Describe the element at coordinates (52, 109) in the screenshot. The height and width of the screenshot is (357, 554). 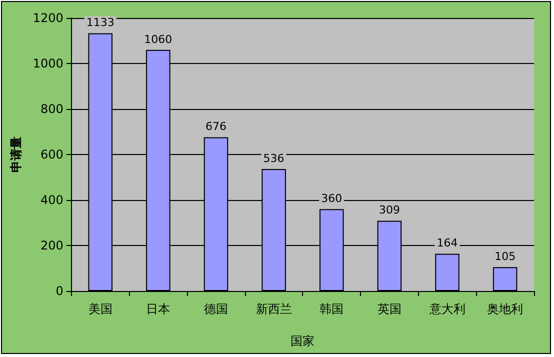
I see `y-tick-label: 800` at that location.